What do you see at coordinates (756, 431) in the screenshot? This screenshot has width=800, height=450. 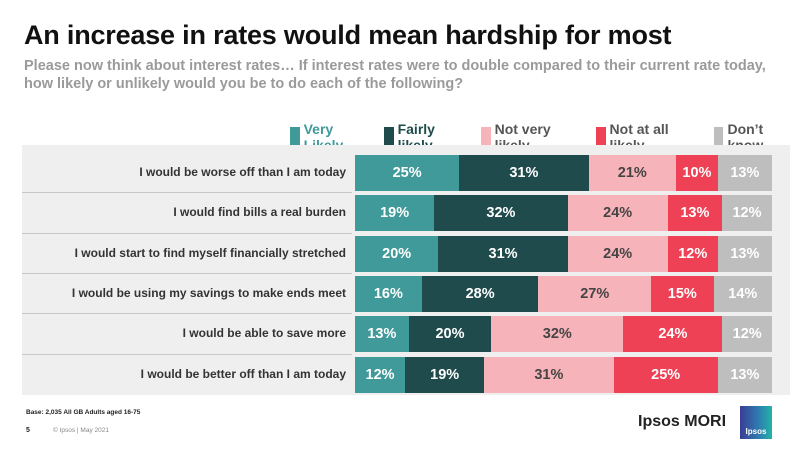 I see `logo-text: Ipsos` at bounding box center [756, 431].